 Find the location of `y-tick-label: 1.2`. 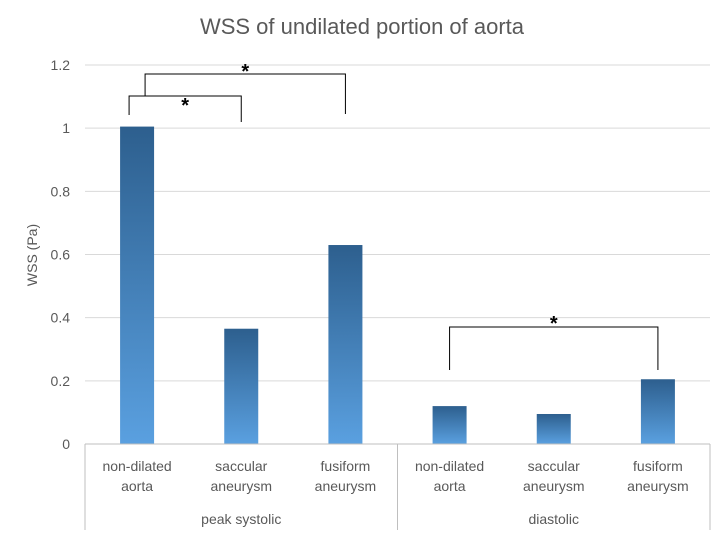

y-tick-label: 1.2 is located at coordinates (61, 65).